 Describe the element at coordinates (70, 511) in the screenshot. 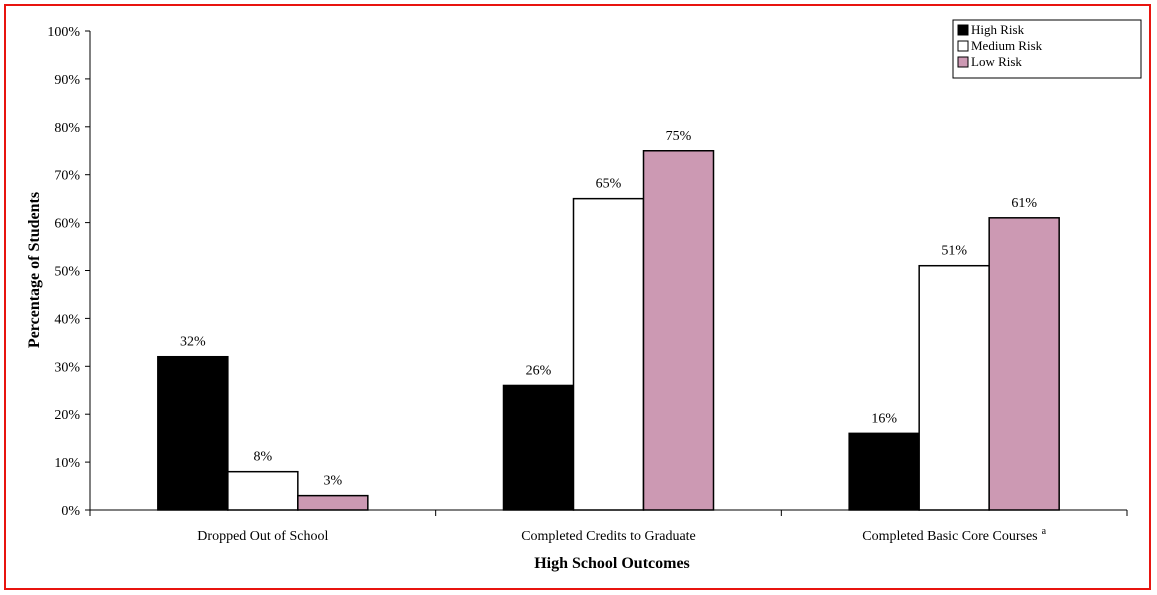

I see `y-tick-label: 0%` at that location.